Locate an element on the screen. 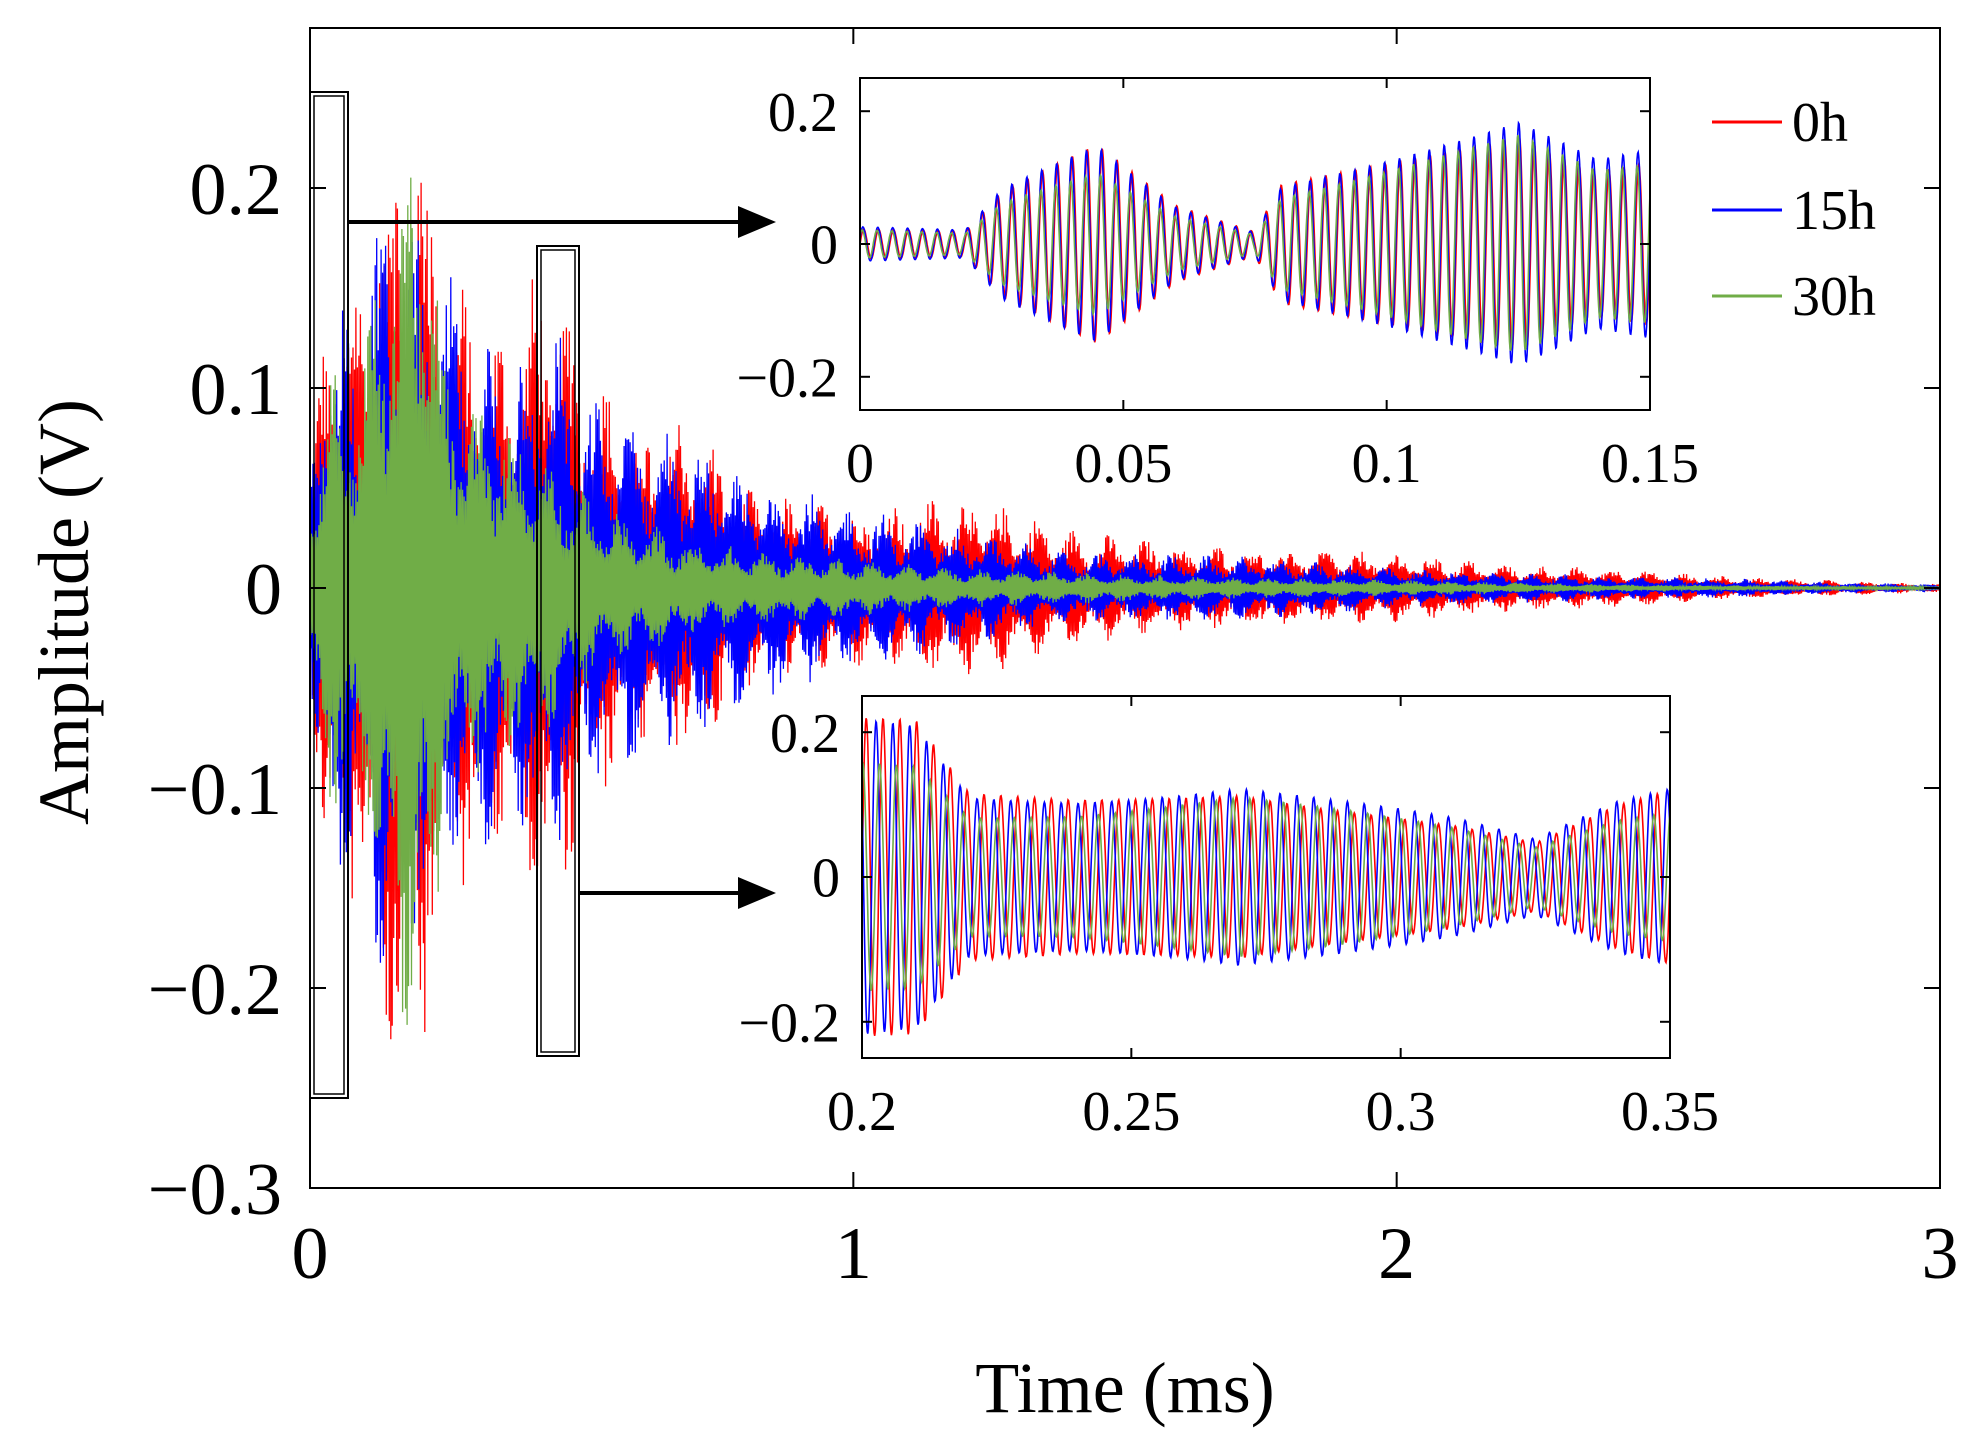 This screenshot has width=1975, height=1433. x-tick-label: 0.05 is located at coordinates (1123, 464).